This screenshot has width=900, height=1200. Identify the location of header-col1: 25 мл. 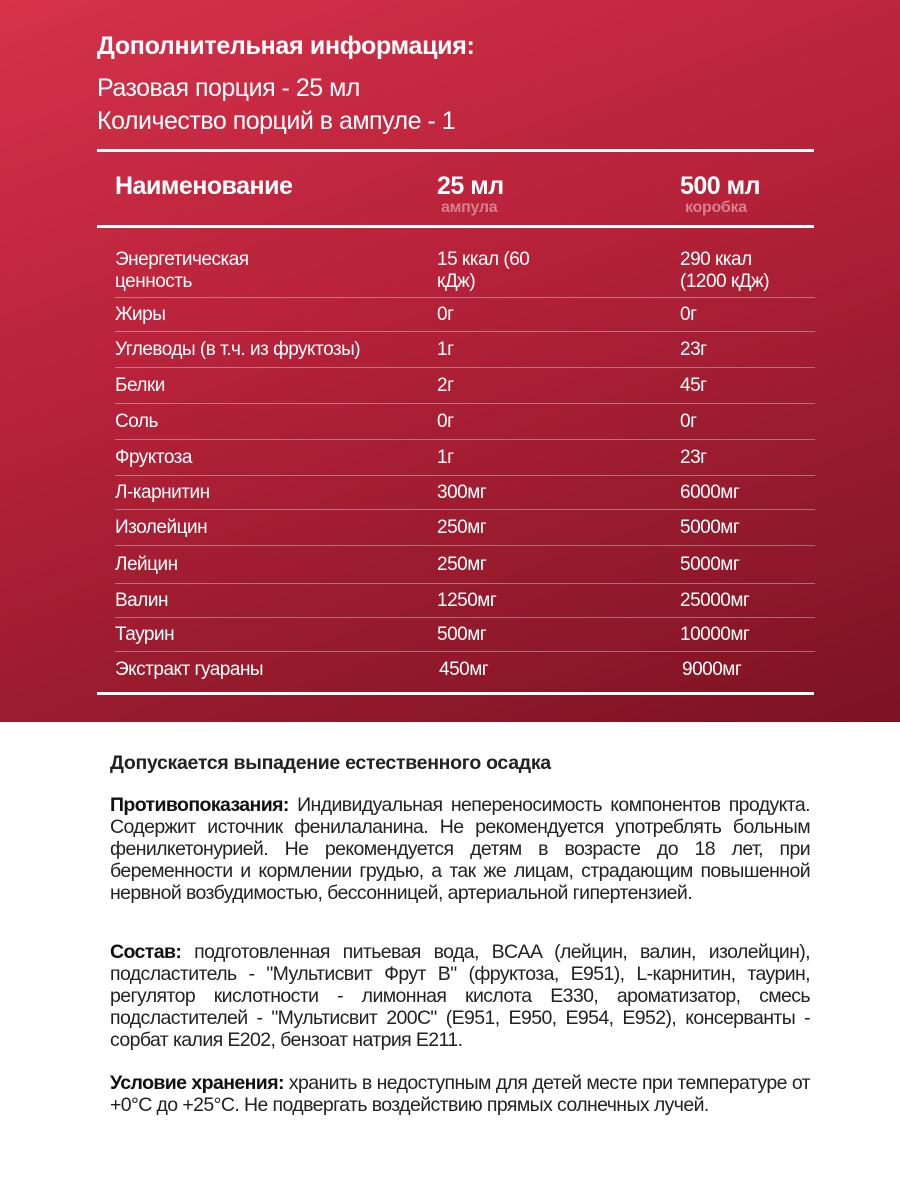
(470, 186).